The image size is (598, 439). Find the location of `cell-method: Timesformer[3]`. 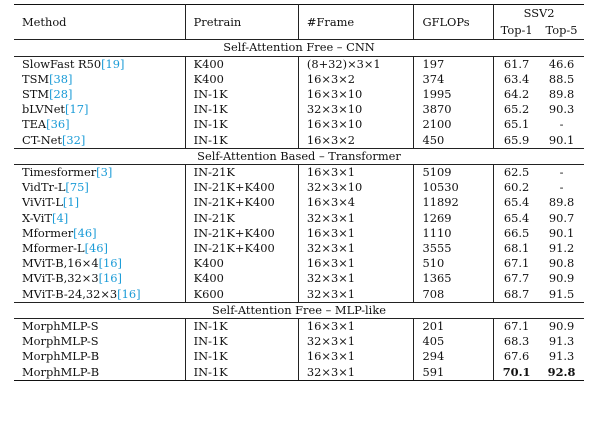

cell-method: Timesformer[3] is located at coordinates (100, 172).